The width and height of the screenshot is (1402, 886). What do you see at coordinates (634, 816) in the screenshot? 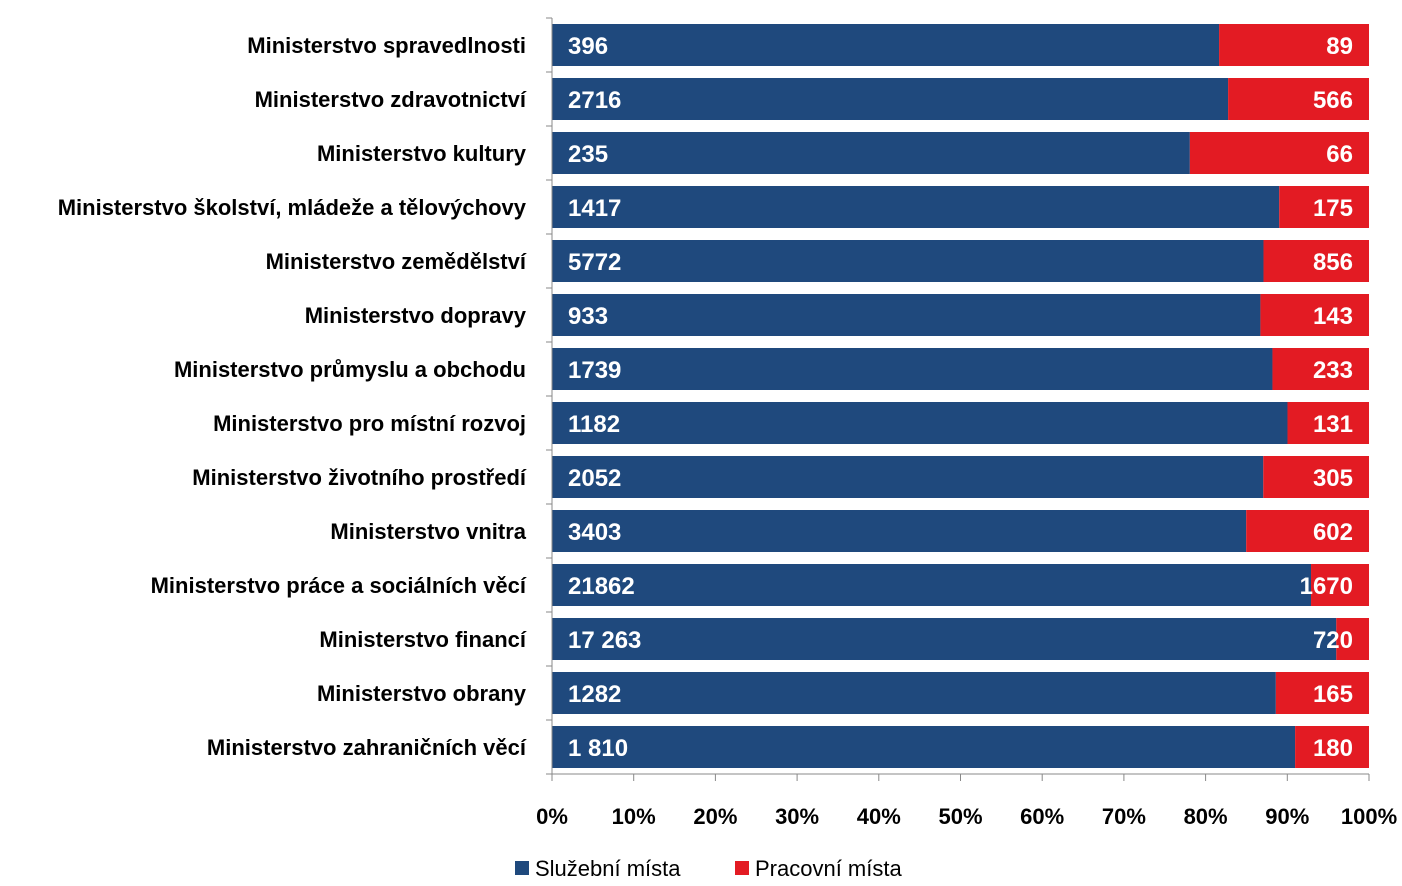
I see `x-tick-label: 10%` at bounding box center [634, 816].